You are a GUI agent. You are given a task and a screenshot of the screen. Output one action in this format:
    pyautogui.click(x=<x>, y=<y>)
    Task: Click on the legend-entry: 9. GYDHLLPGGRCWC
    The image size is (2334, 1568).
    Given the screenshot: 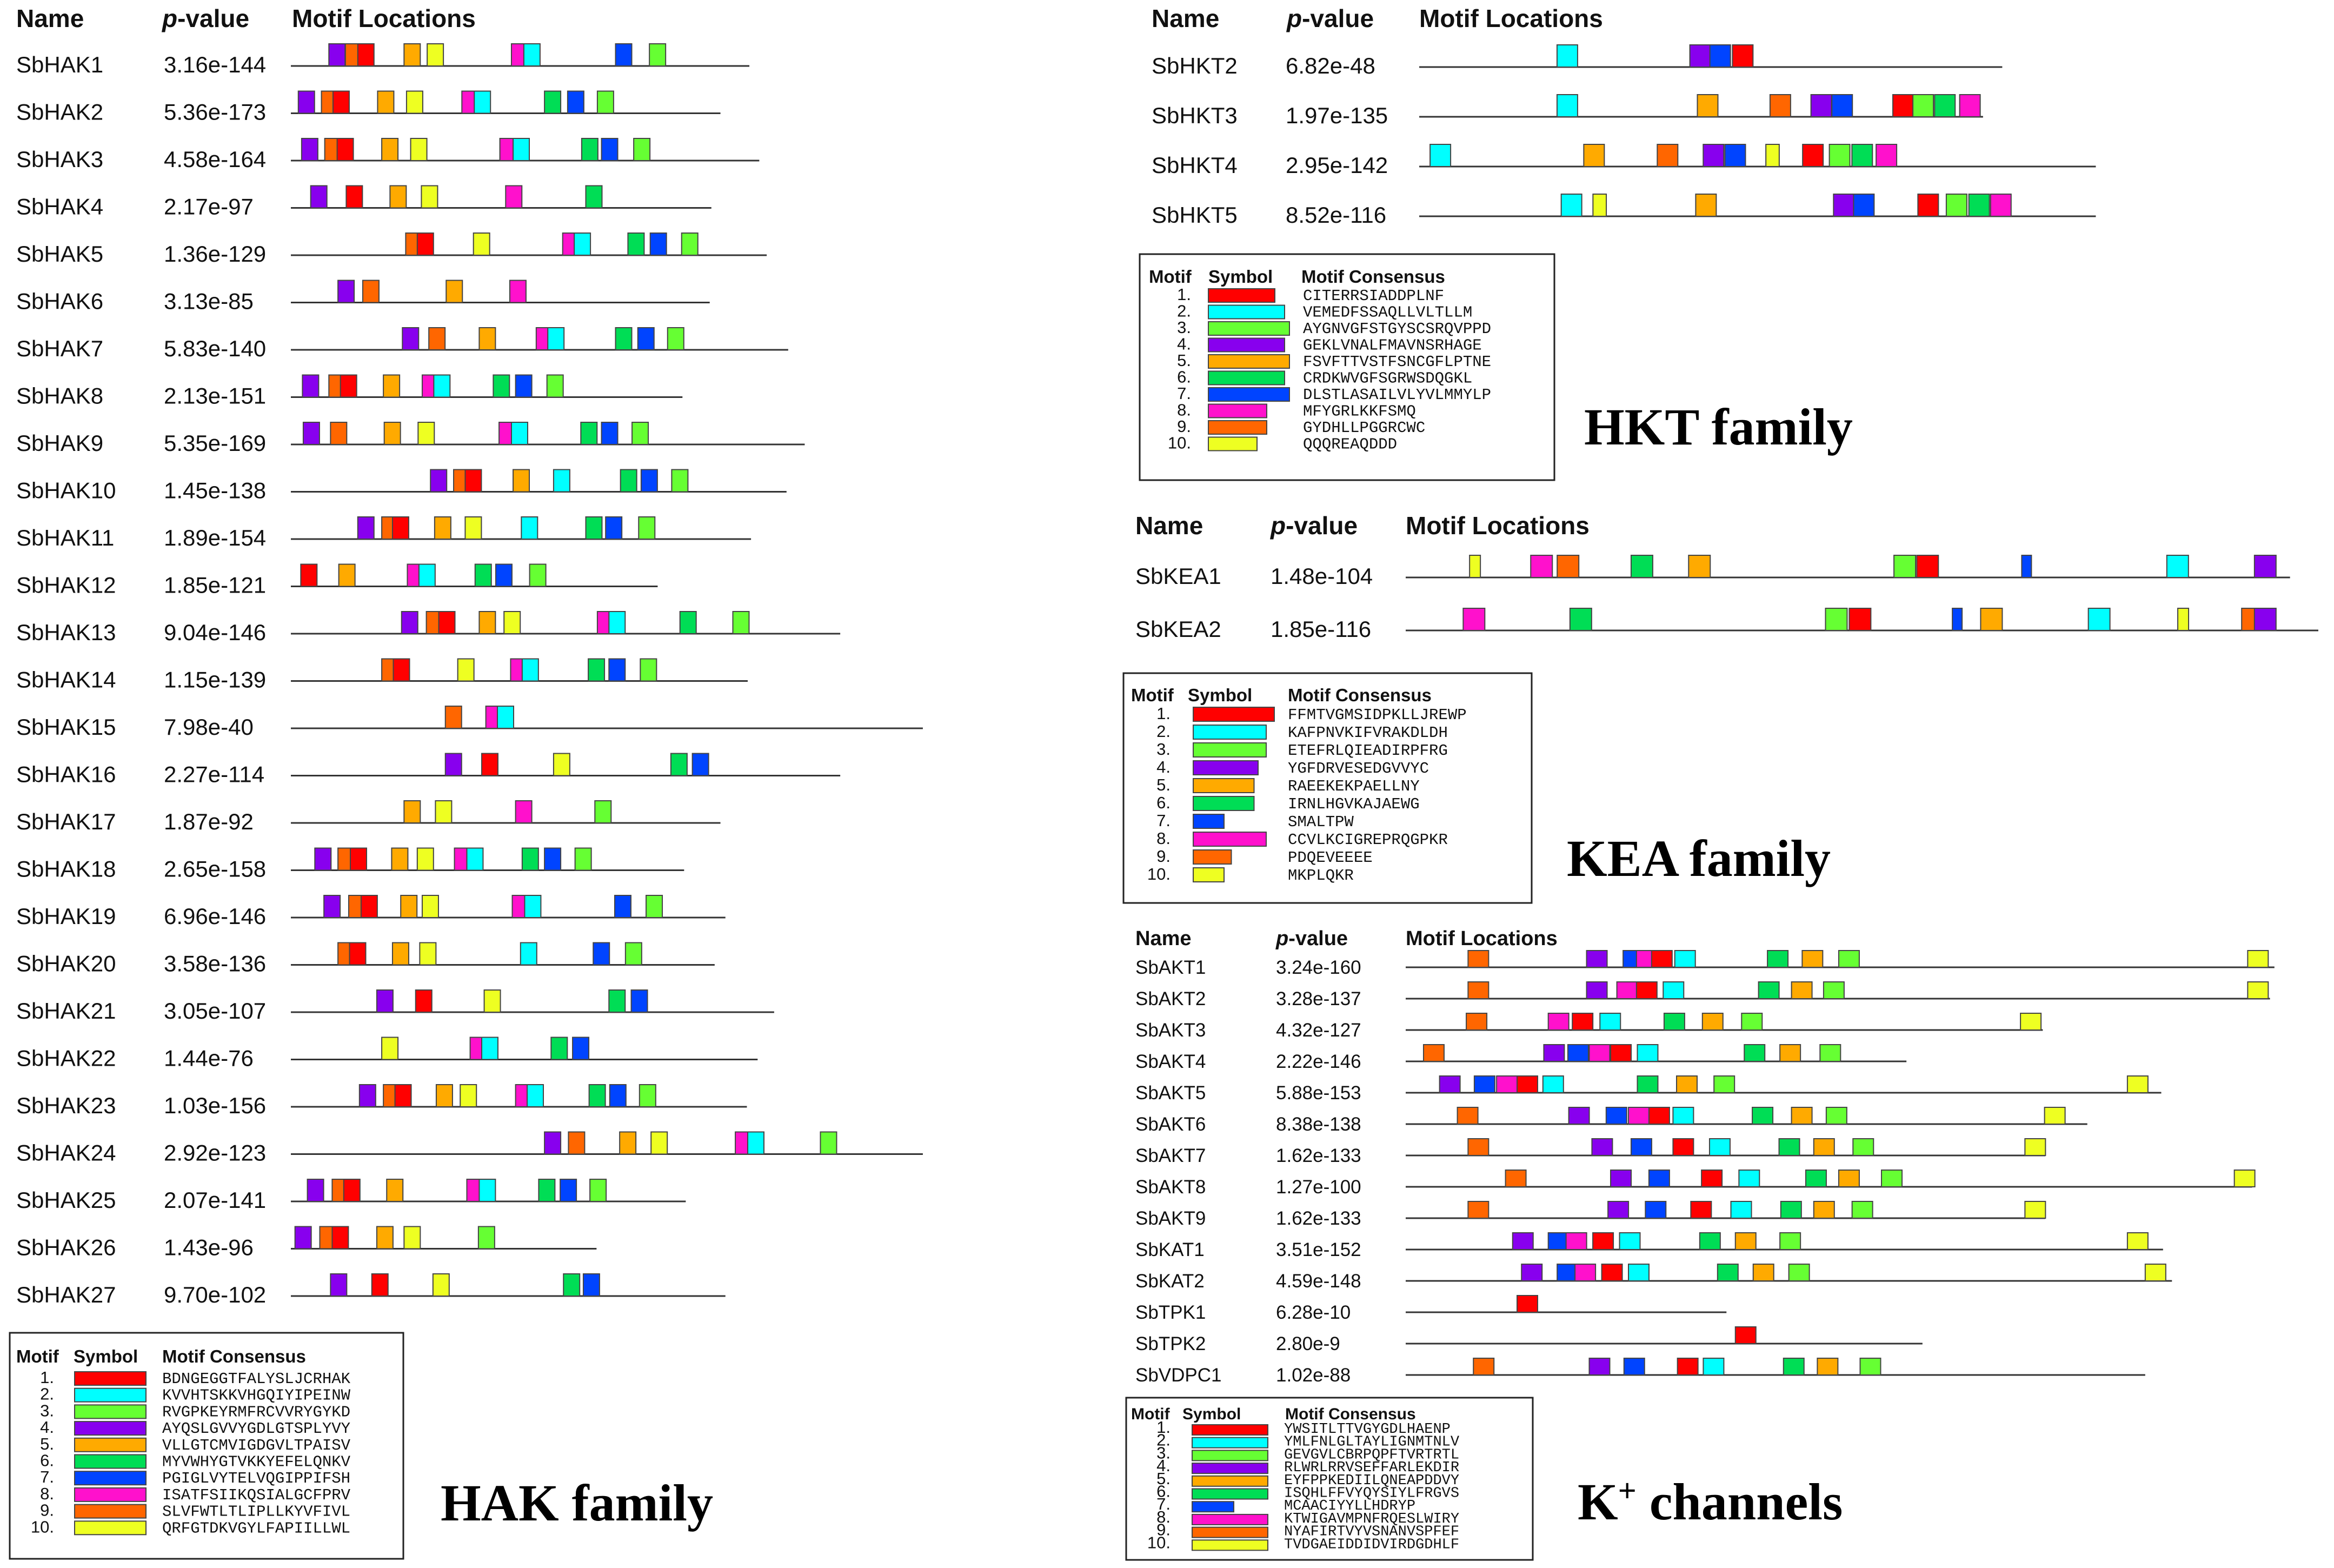 What is the action you would take?
    pyautogui.click(x=1301, y=427)
    